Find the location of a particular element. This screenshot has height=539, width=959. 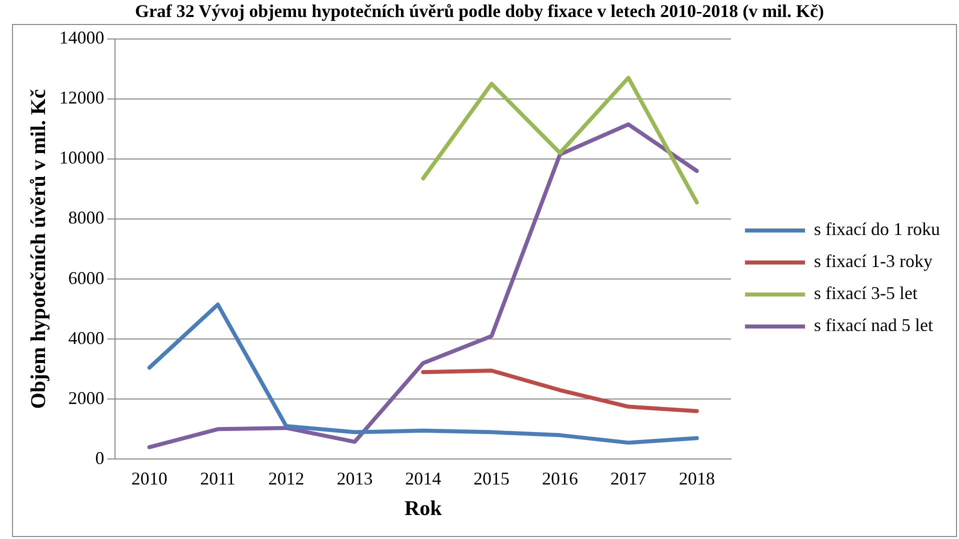

x-tick-label: 2011 is located at coordinates (218, 478).